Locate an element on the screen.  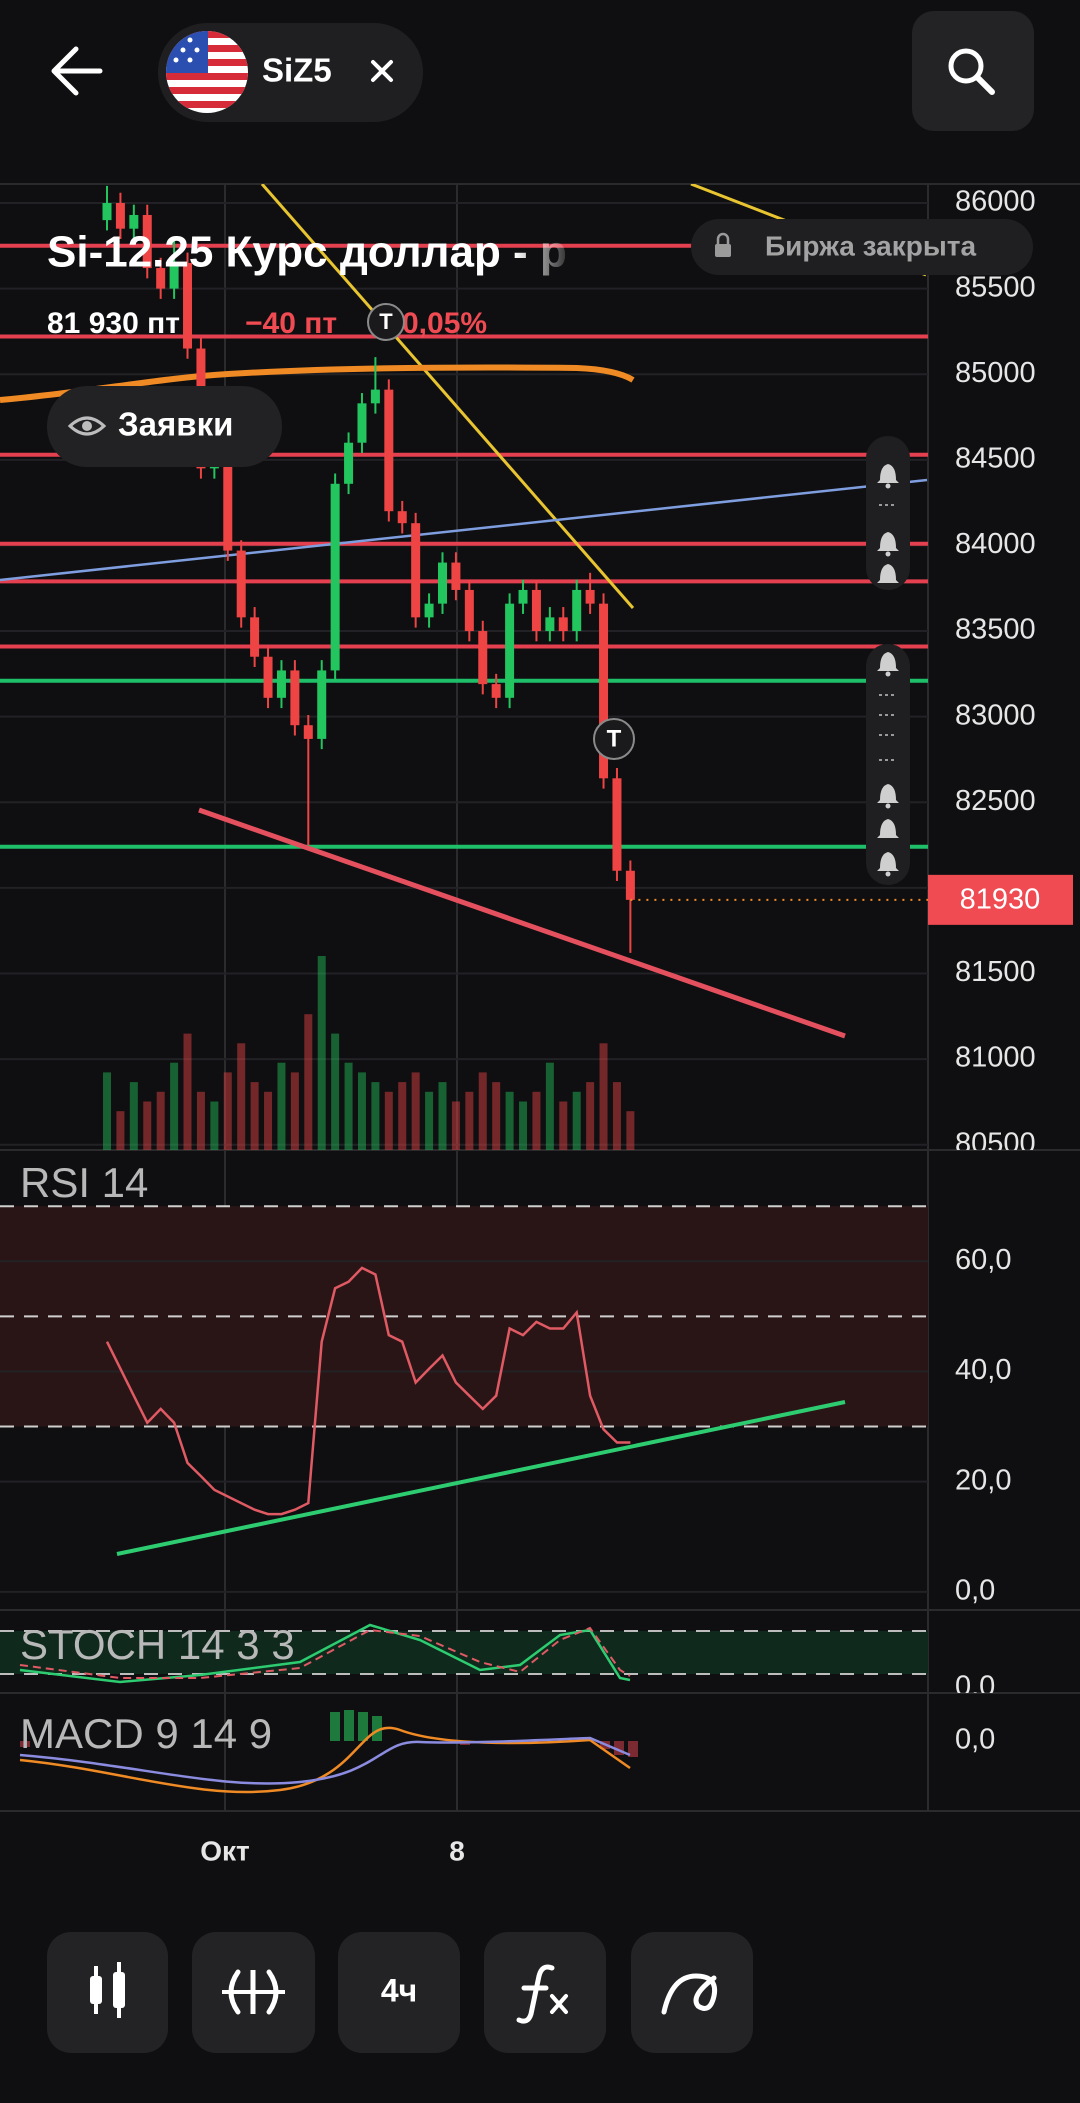
stoch-title: STOCH 14 3 3 is located at coordinates (157, 1644).